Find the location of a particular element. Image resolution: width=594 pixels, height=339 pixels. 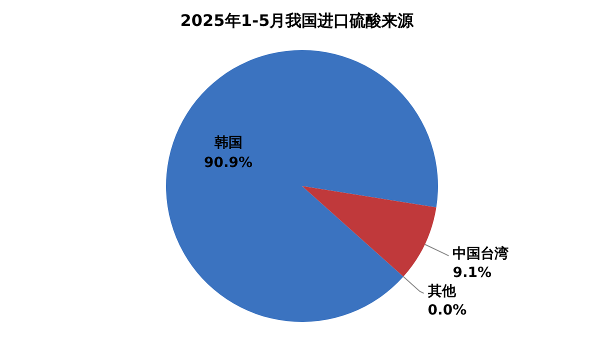

data-label: 90.9% is located at coordinates (228, 162).